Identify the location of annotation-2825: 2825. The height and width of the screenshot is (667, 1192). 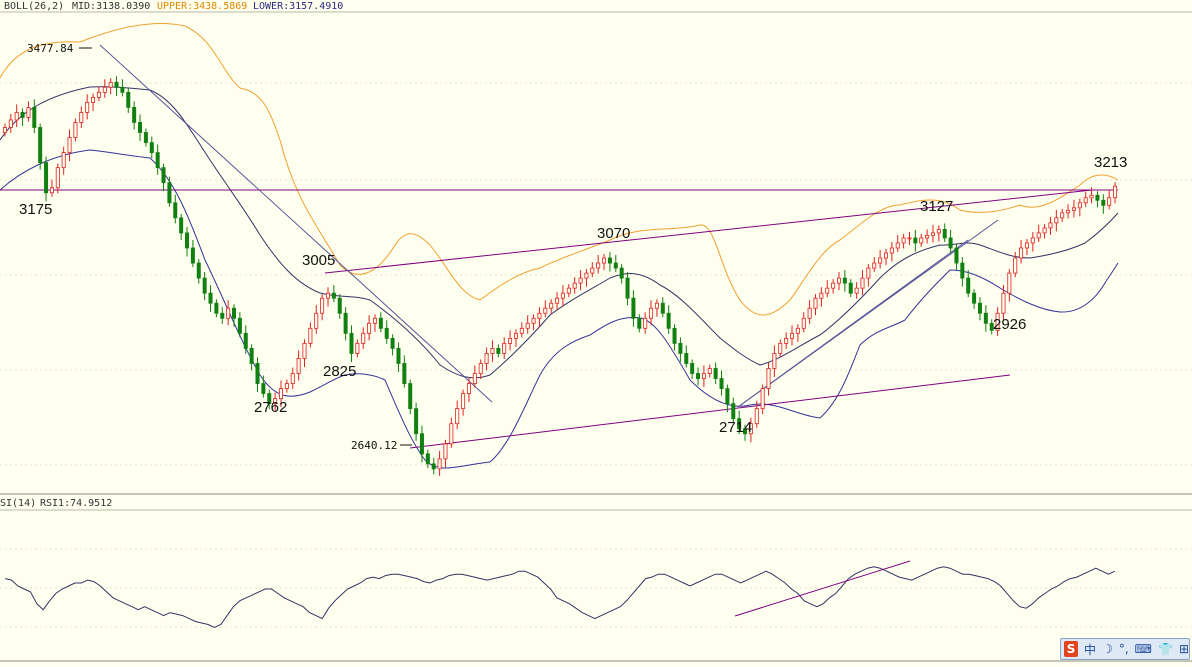
(339, 371).